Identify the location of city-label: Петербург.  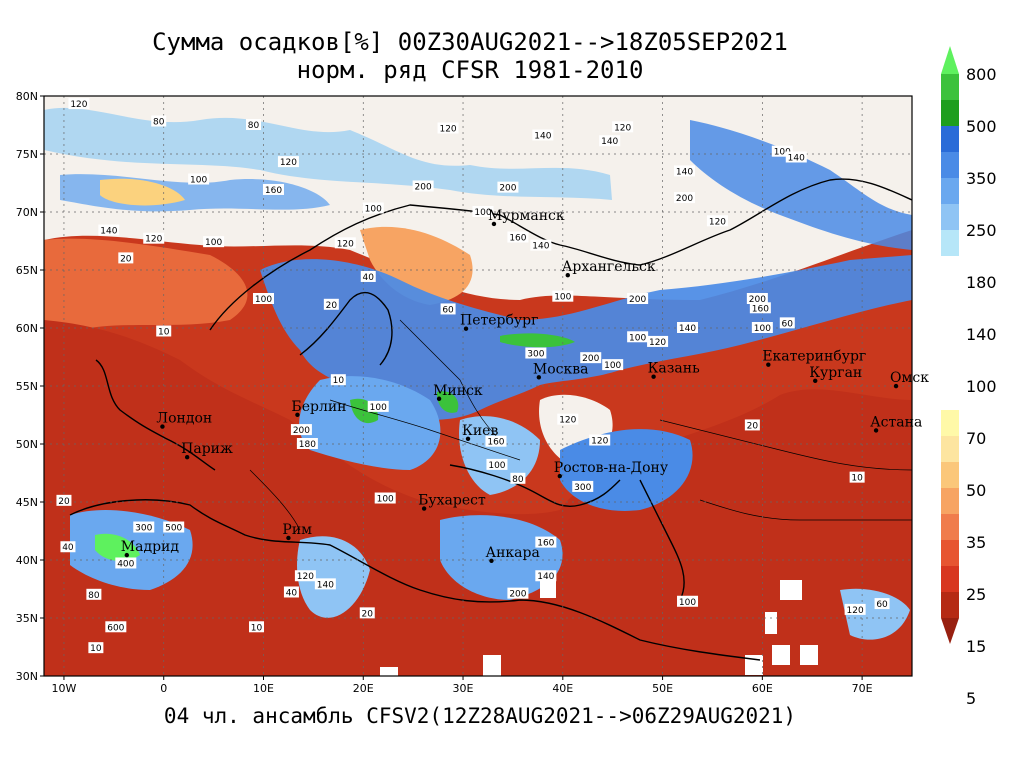
(499, 321).